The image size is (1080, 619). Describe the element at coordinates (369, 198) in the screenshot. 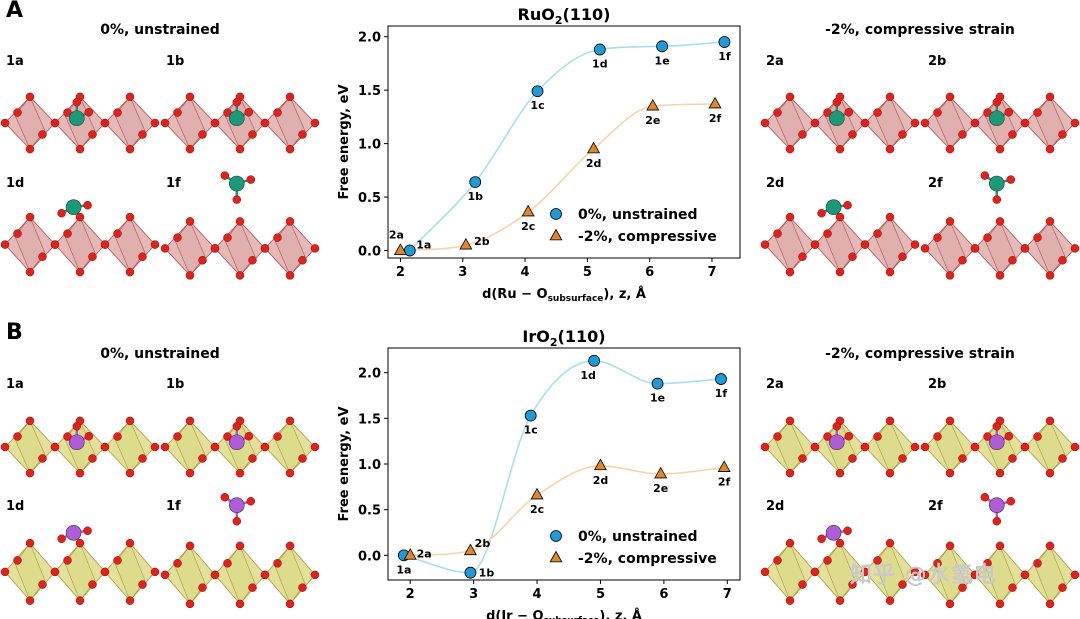

I see `y-tick-label: 0.5` at that location.